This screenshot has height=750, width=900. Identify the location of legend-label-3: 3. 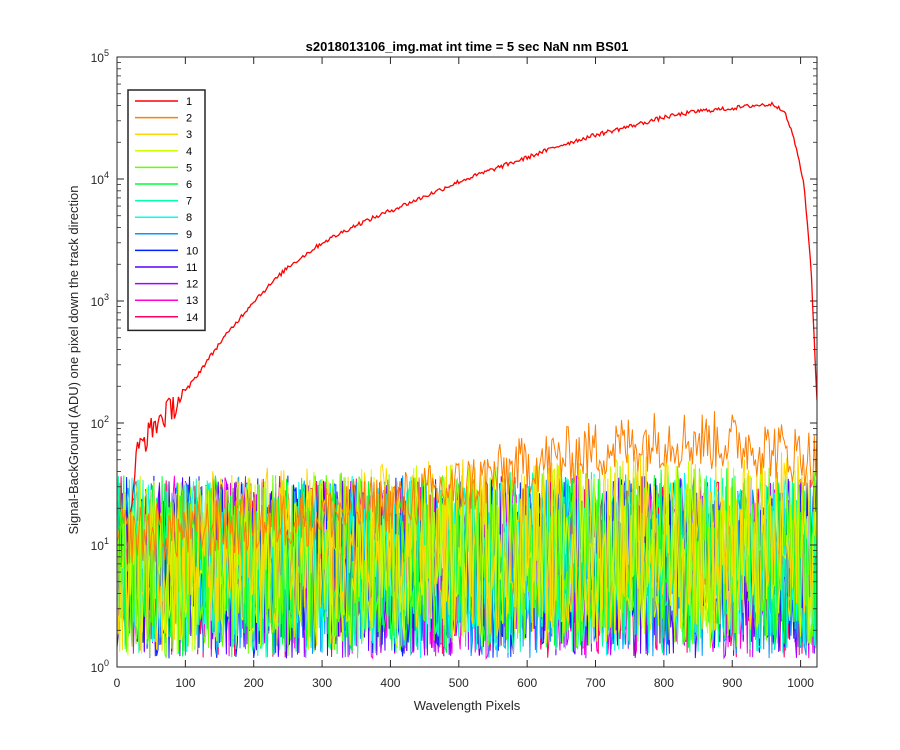
(189, 135).